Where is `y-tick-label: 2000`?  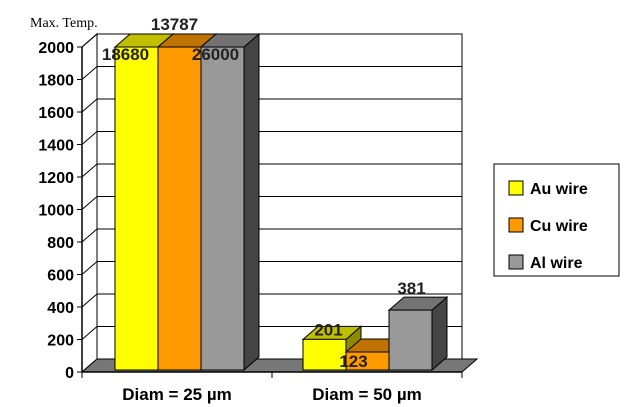 y-tick-label: 2000 is located at coordinates (56, 48).